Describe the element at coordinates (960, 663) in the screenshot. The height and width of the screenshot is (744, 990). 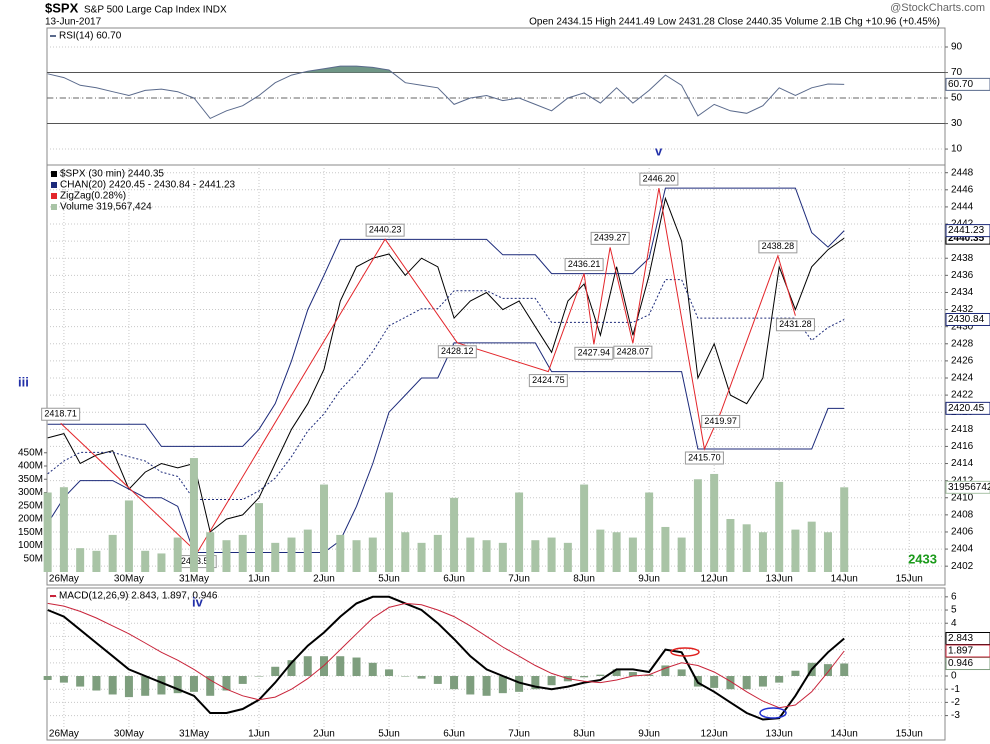
I see `last-value: 0.946` at that location.